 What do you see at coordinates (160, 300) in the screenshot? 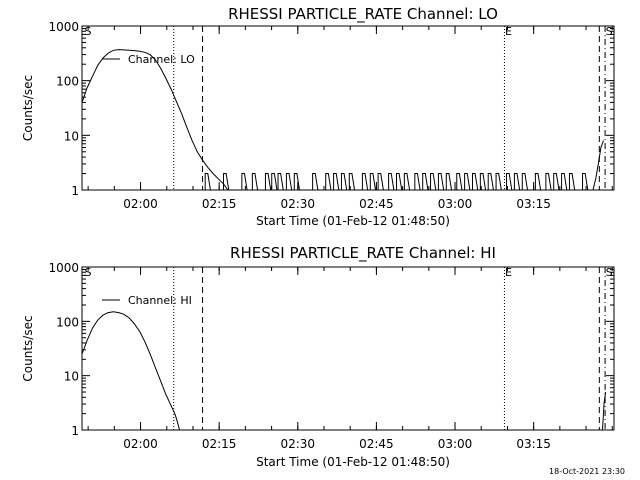
I see `legend-label: Channel: HI` at bounding box center [160, 300].